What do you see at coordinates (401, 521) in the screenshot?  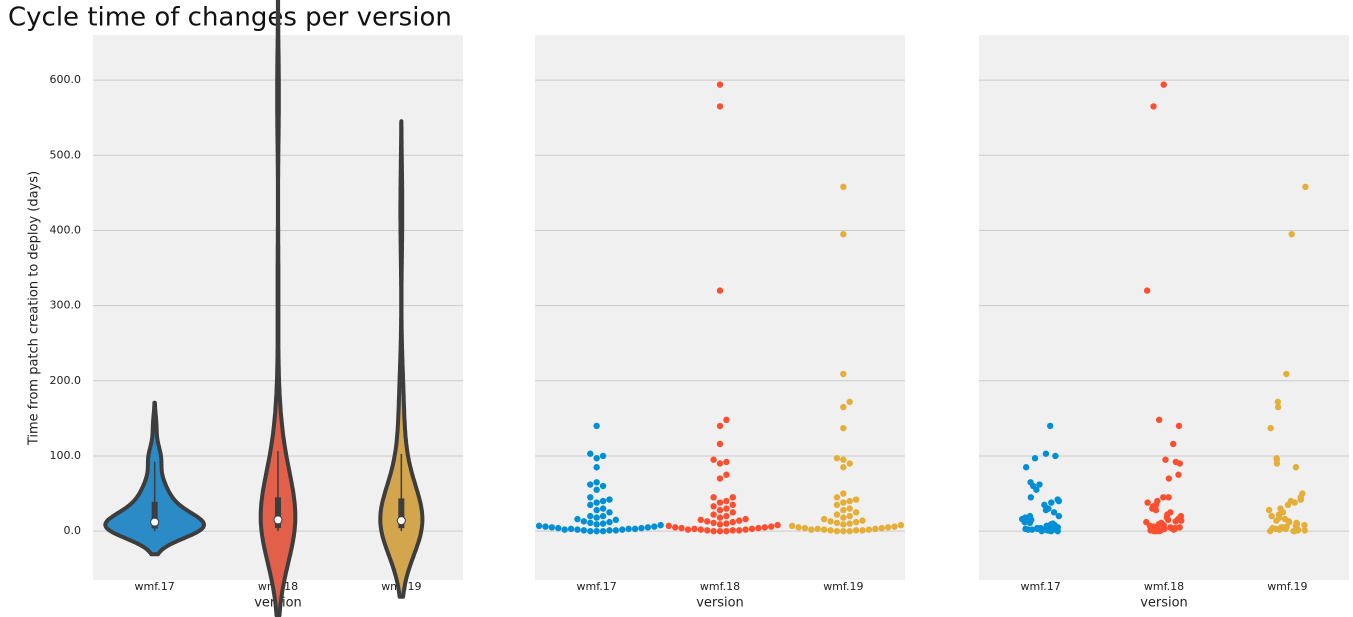 I see `violin-median` at bounding box center [401, 521].